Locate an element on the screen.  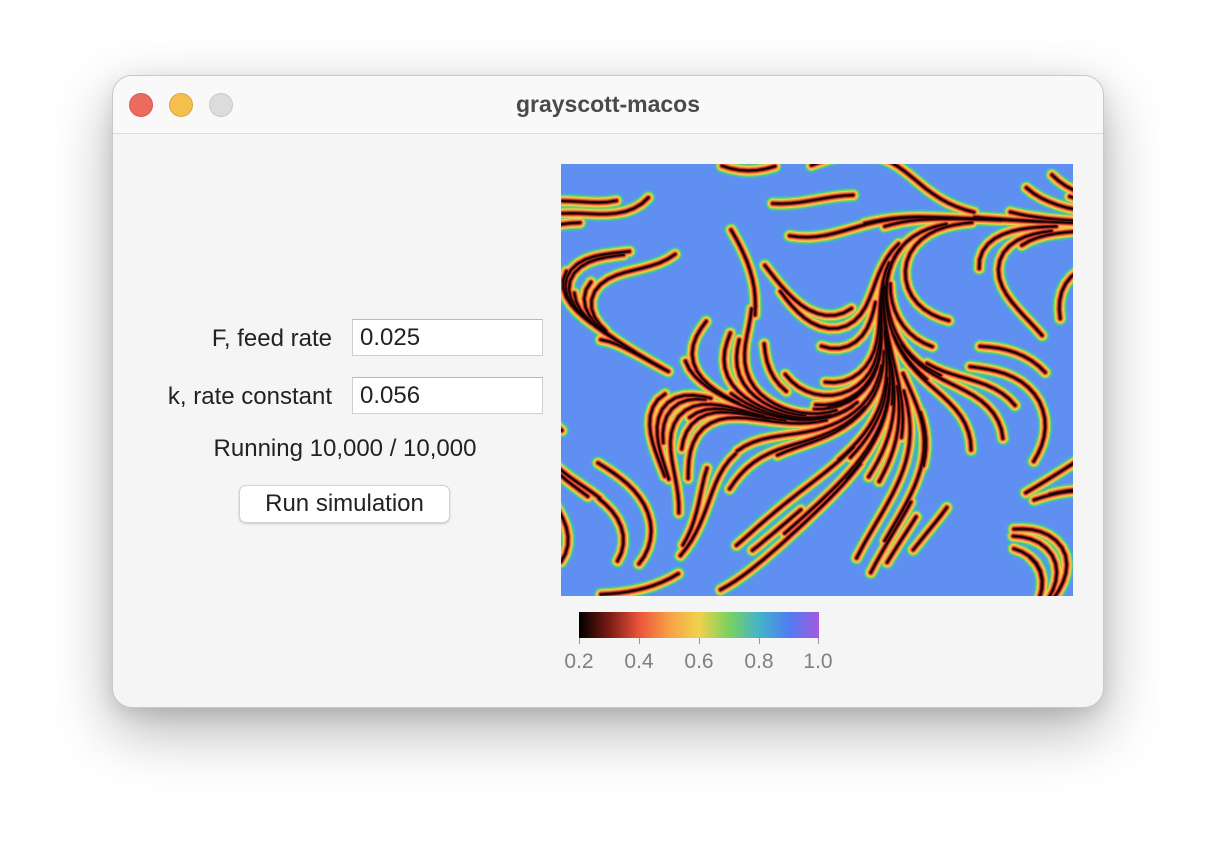
feed-rate-label: F, feed rate is located at coordinates (271, 338).